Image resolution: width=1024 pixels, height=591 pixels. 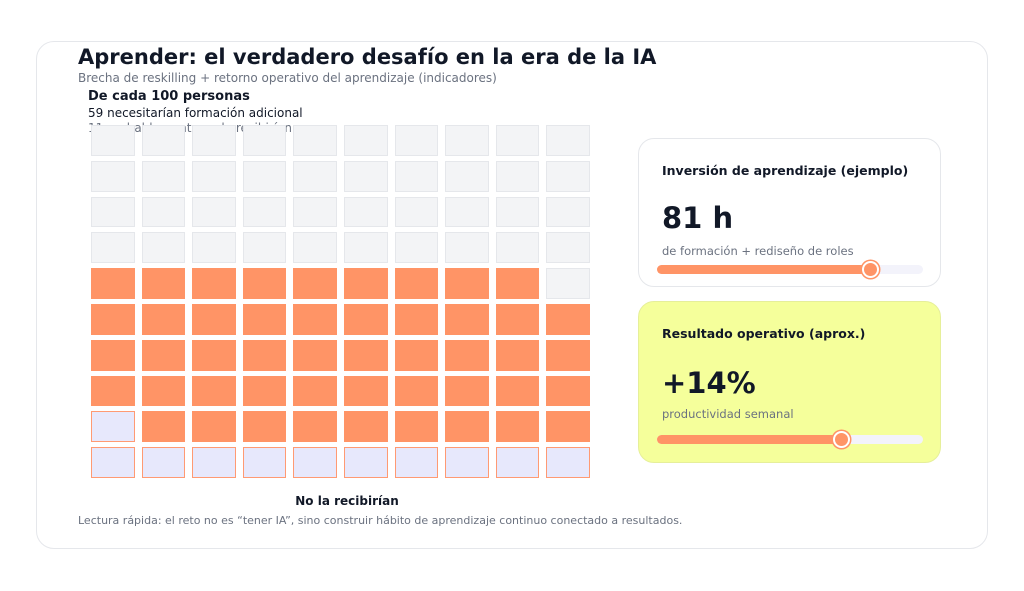 I want to click on kpi-title: Resultado operativo (aprox.), so click(x=764, y=333).